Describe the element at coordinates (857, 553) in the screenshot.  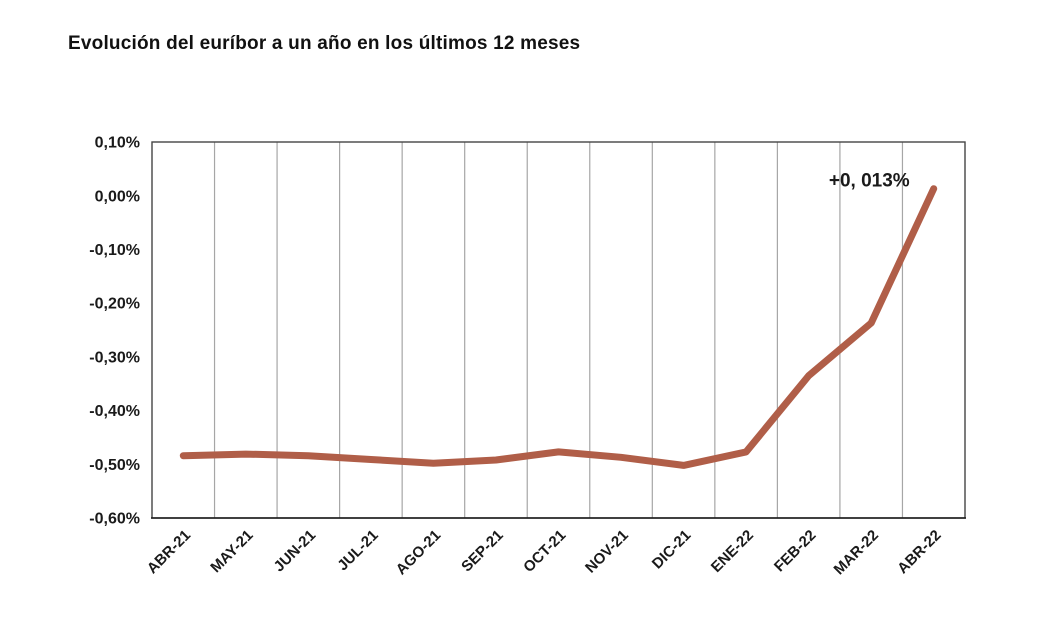
I see `x-axis-tick-label: MAR-22` at that location.